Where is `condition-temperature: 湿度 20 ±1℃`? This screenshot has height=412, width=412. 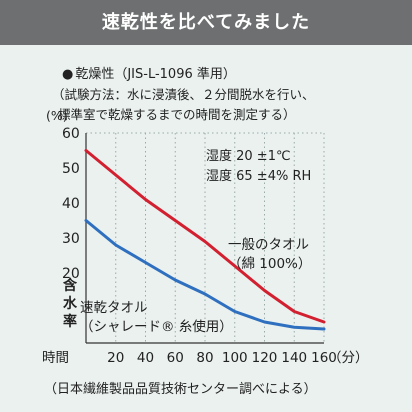
condition-temperature: 湿度 20 ±1℃ is located at coordinates (248, 156).